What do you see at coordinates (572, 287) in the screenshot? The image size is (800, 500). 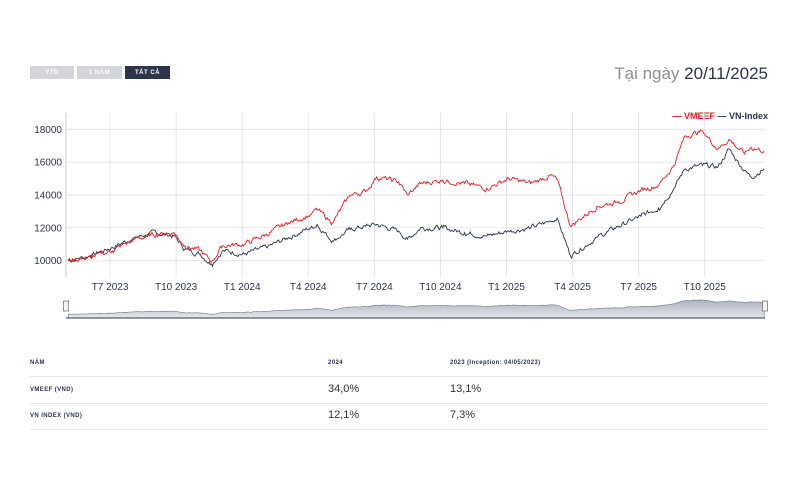 I see `x-tick-label: T4 2025` at bounding box center [572, 287].